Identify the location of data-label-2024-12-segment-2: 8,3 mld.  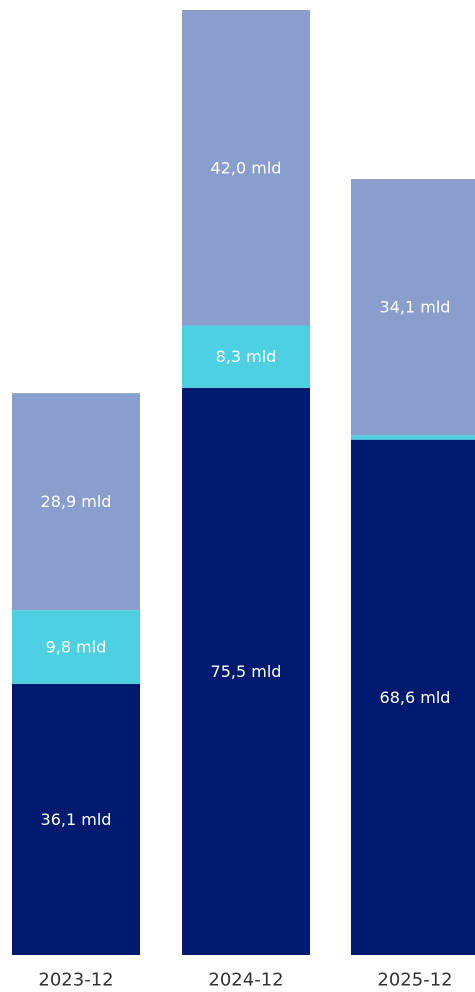
(246, 356).